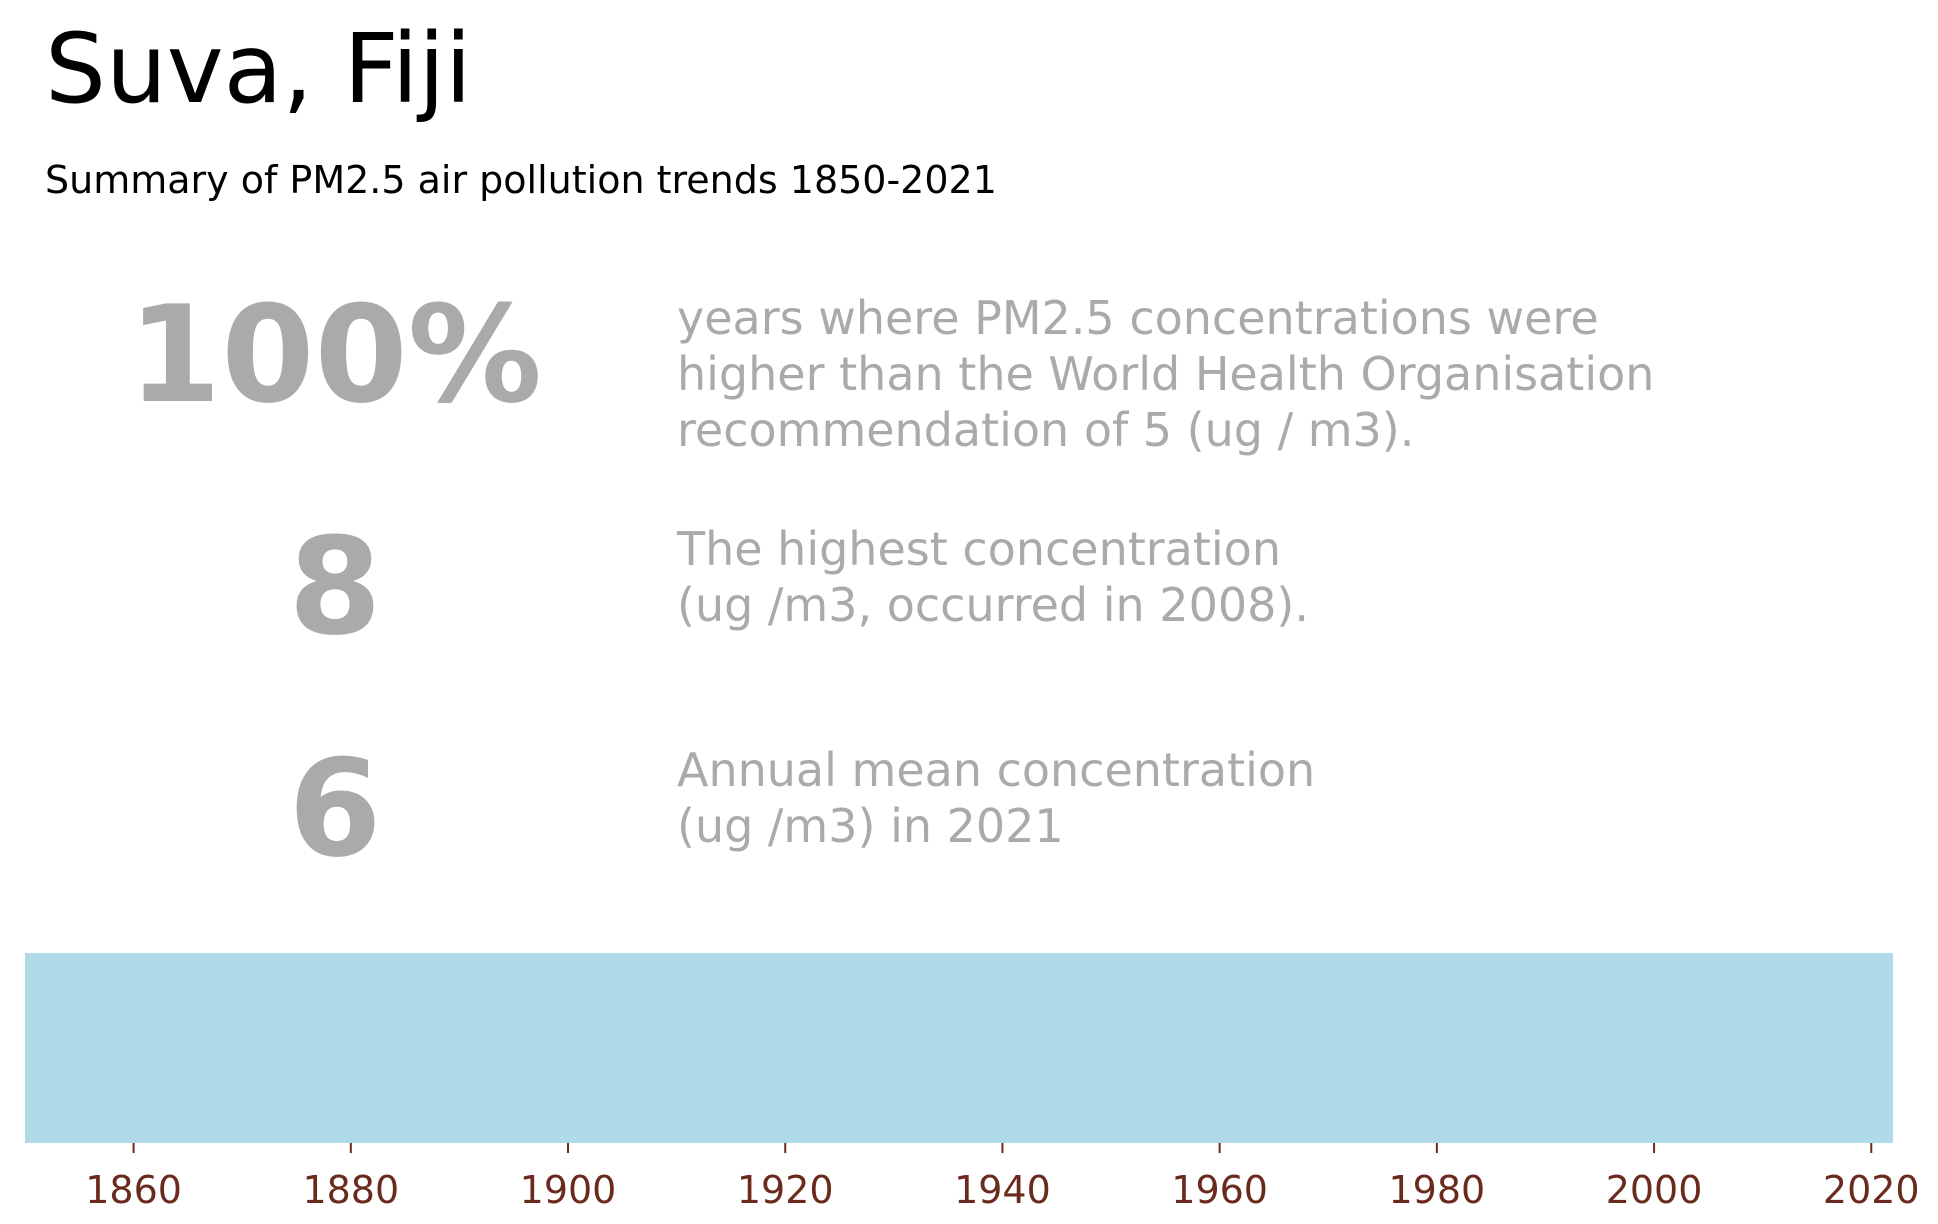 The width and height of the screenshot is (1938, 1224). What do you see at coordinates (335, 587) in the screenshot?
I see `stat-value-highest: 8` at bounding box center [335, 587].